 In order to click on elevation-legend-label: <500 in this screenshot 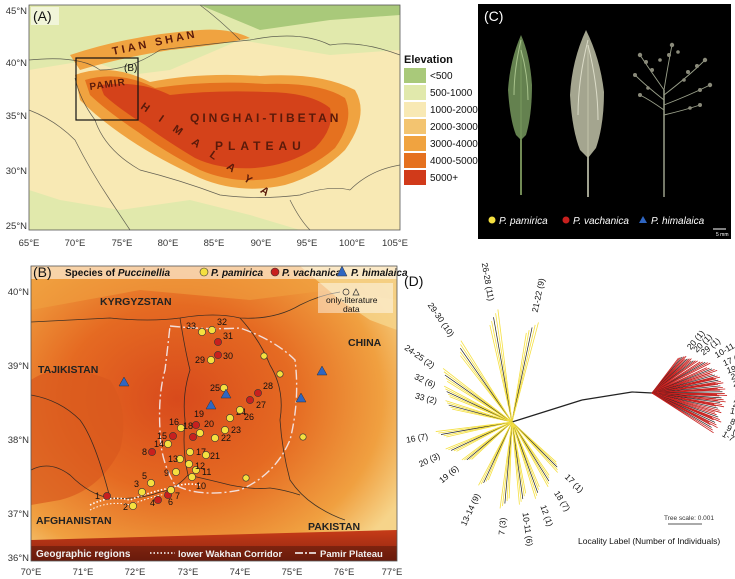, I will do `click(441, 76)`.